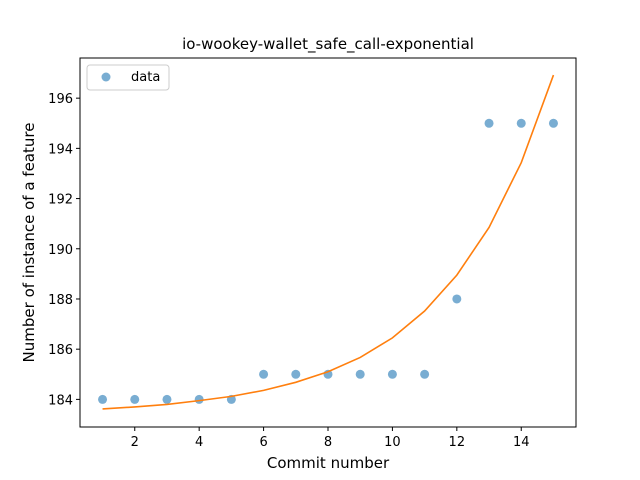 The image size is (640, 480). I want to click on legend: data, so click(128, 77).